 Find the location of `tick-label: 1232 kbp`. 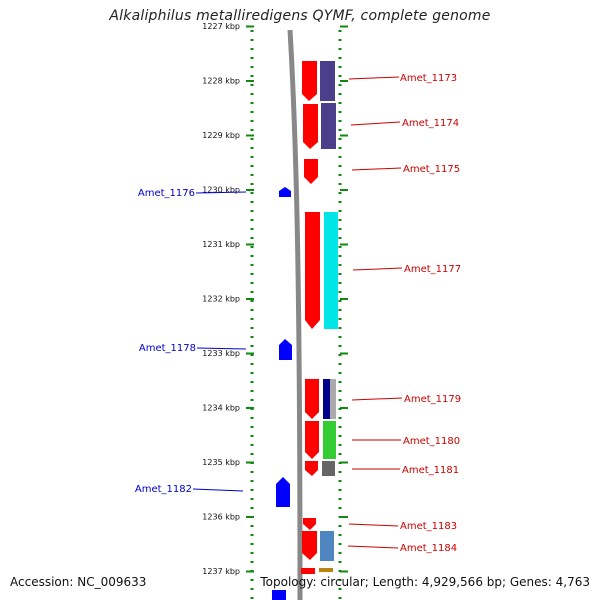

tick-label: 1232 kbp is located at coordinates (221, 299).